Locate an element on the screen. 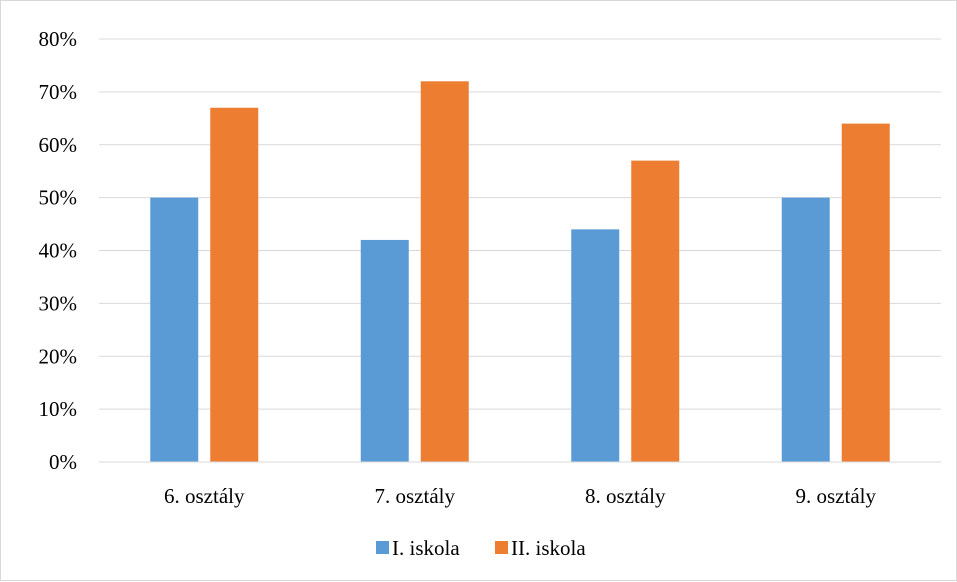 The height and width of the screenshot is (582, 957). legend-label: II. iskola is located at coordinates (548, 548).